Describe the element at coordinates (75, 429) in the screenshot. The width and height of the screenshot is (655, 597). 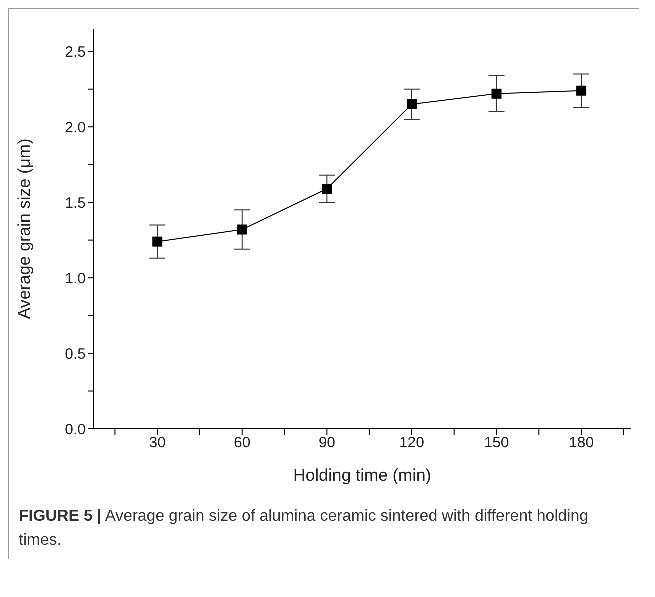
I see `y-tick-label: 0.0` at that location.